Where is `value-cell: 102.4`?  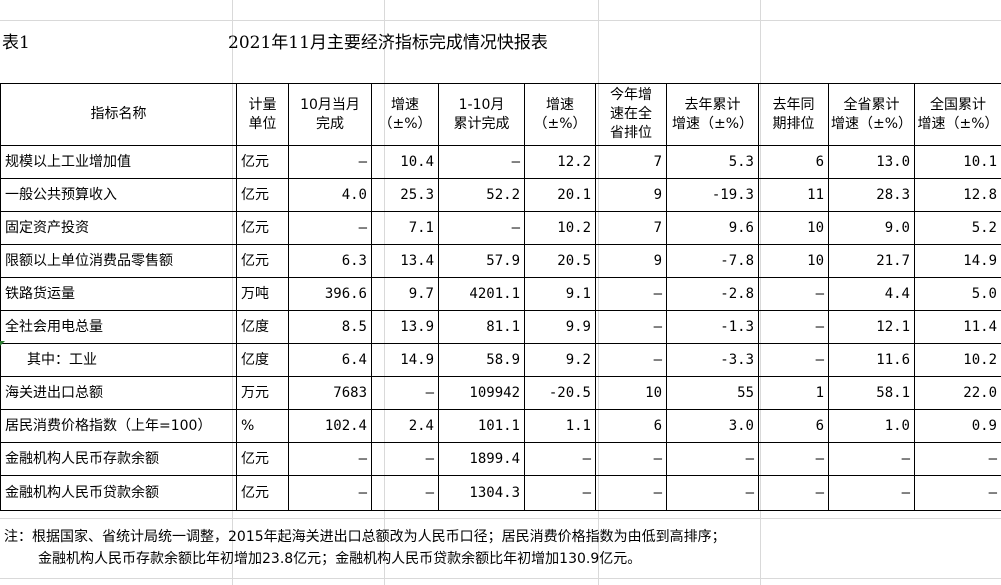 value-cell: 102.4 is located at coordinates (330, 426).